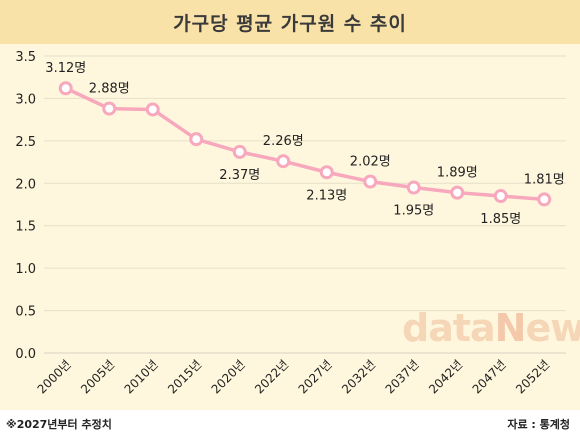 Image resolution: width=580 pixels, height=440 pixels. I want to click on x-tick-label: 2052년, so click(532, 376).